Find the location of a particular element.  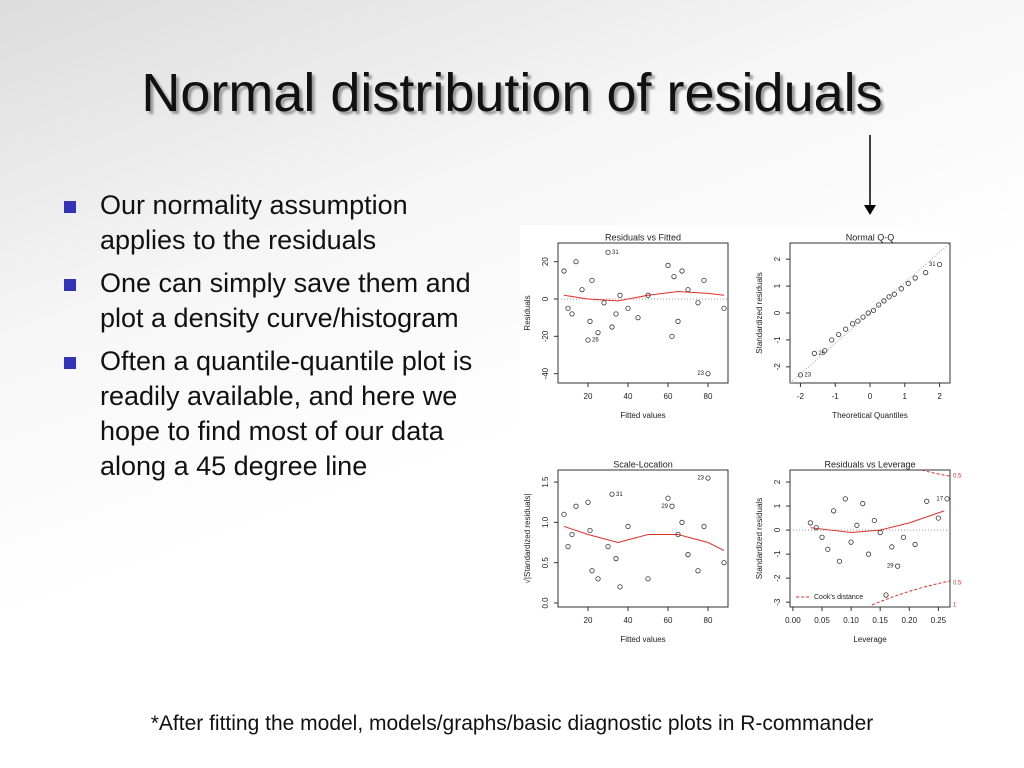

y-axis-label: Standardized residuals is located at coordinates (759, 312).